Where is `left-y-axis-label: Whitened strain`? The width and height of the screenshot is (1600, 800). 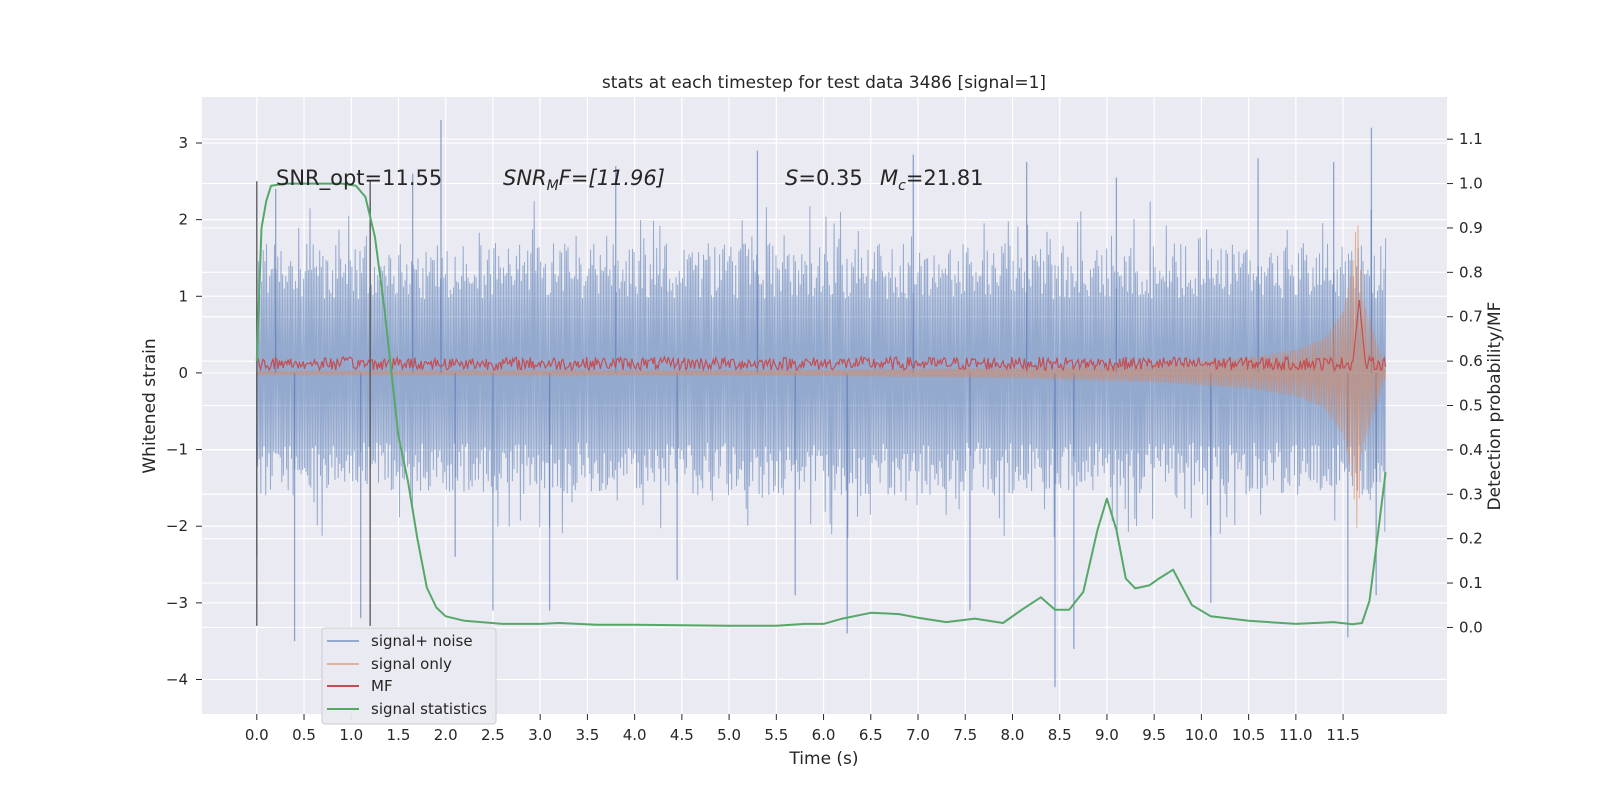 left-y-axis-label: Whitened strain is located at coordinates (150, 405).